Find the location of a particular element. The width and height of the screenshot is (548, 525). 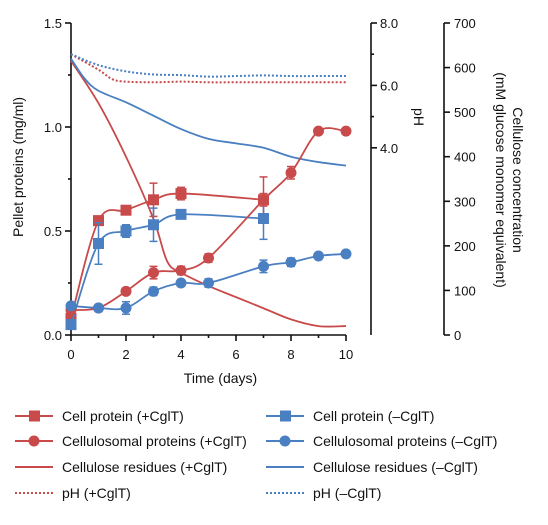

y-left-tick-label: 0.5 is located at coordinates (53, 231).